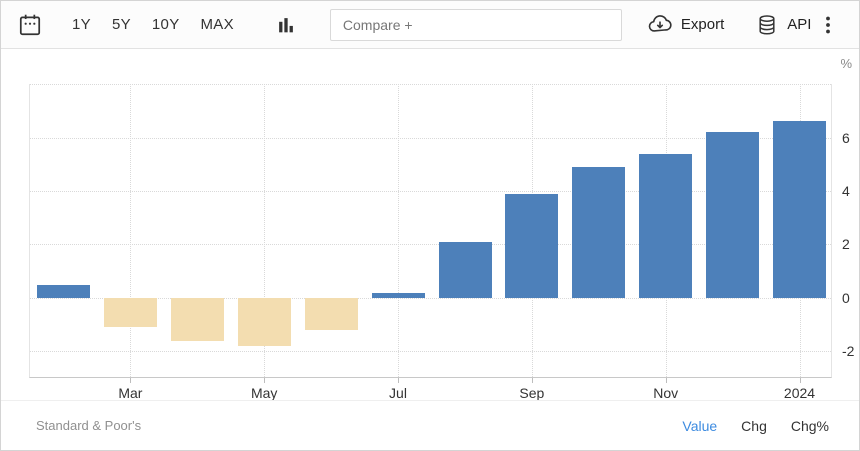  I want to click on x-axis-label: Mar, so click(130, 393).